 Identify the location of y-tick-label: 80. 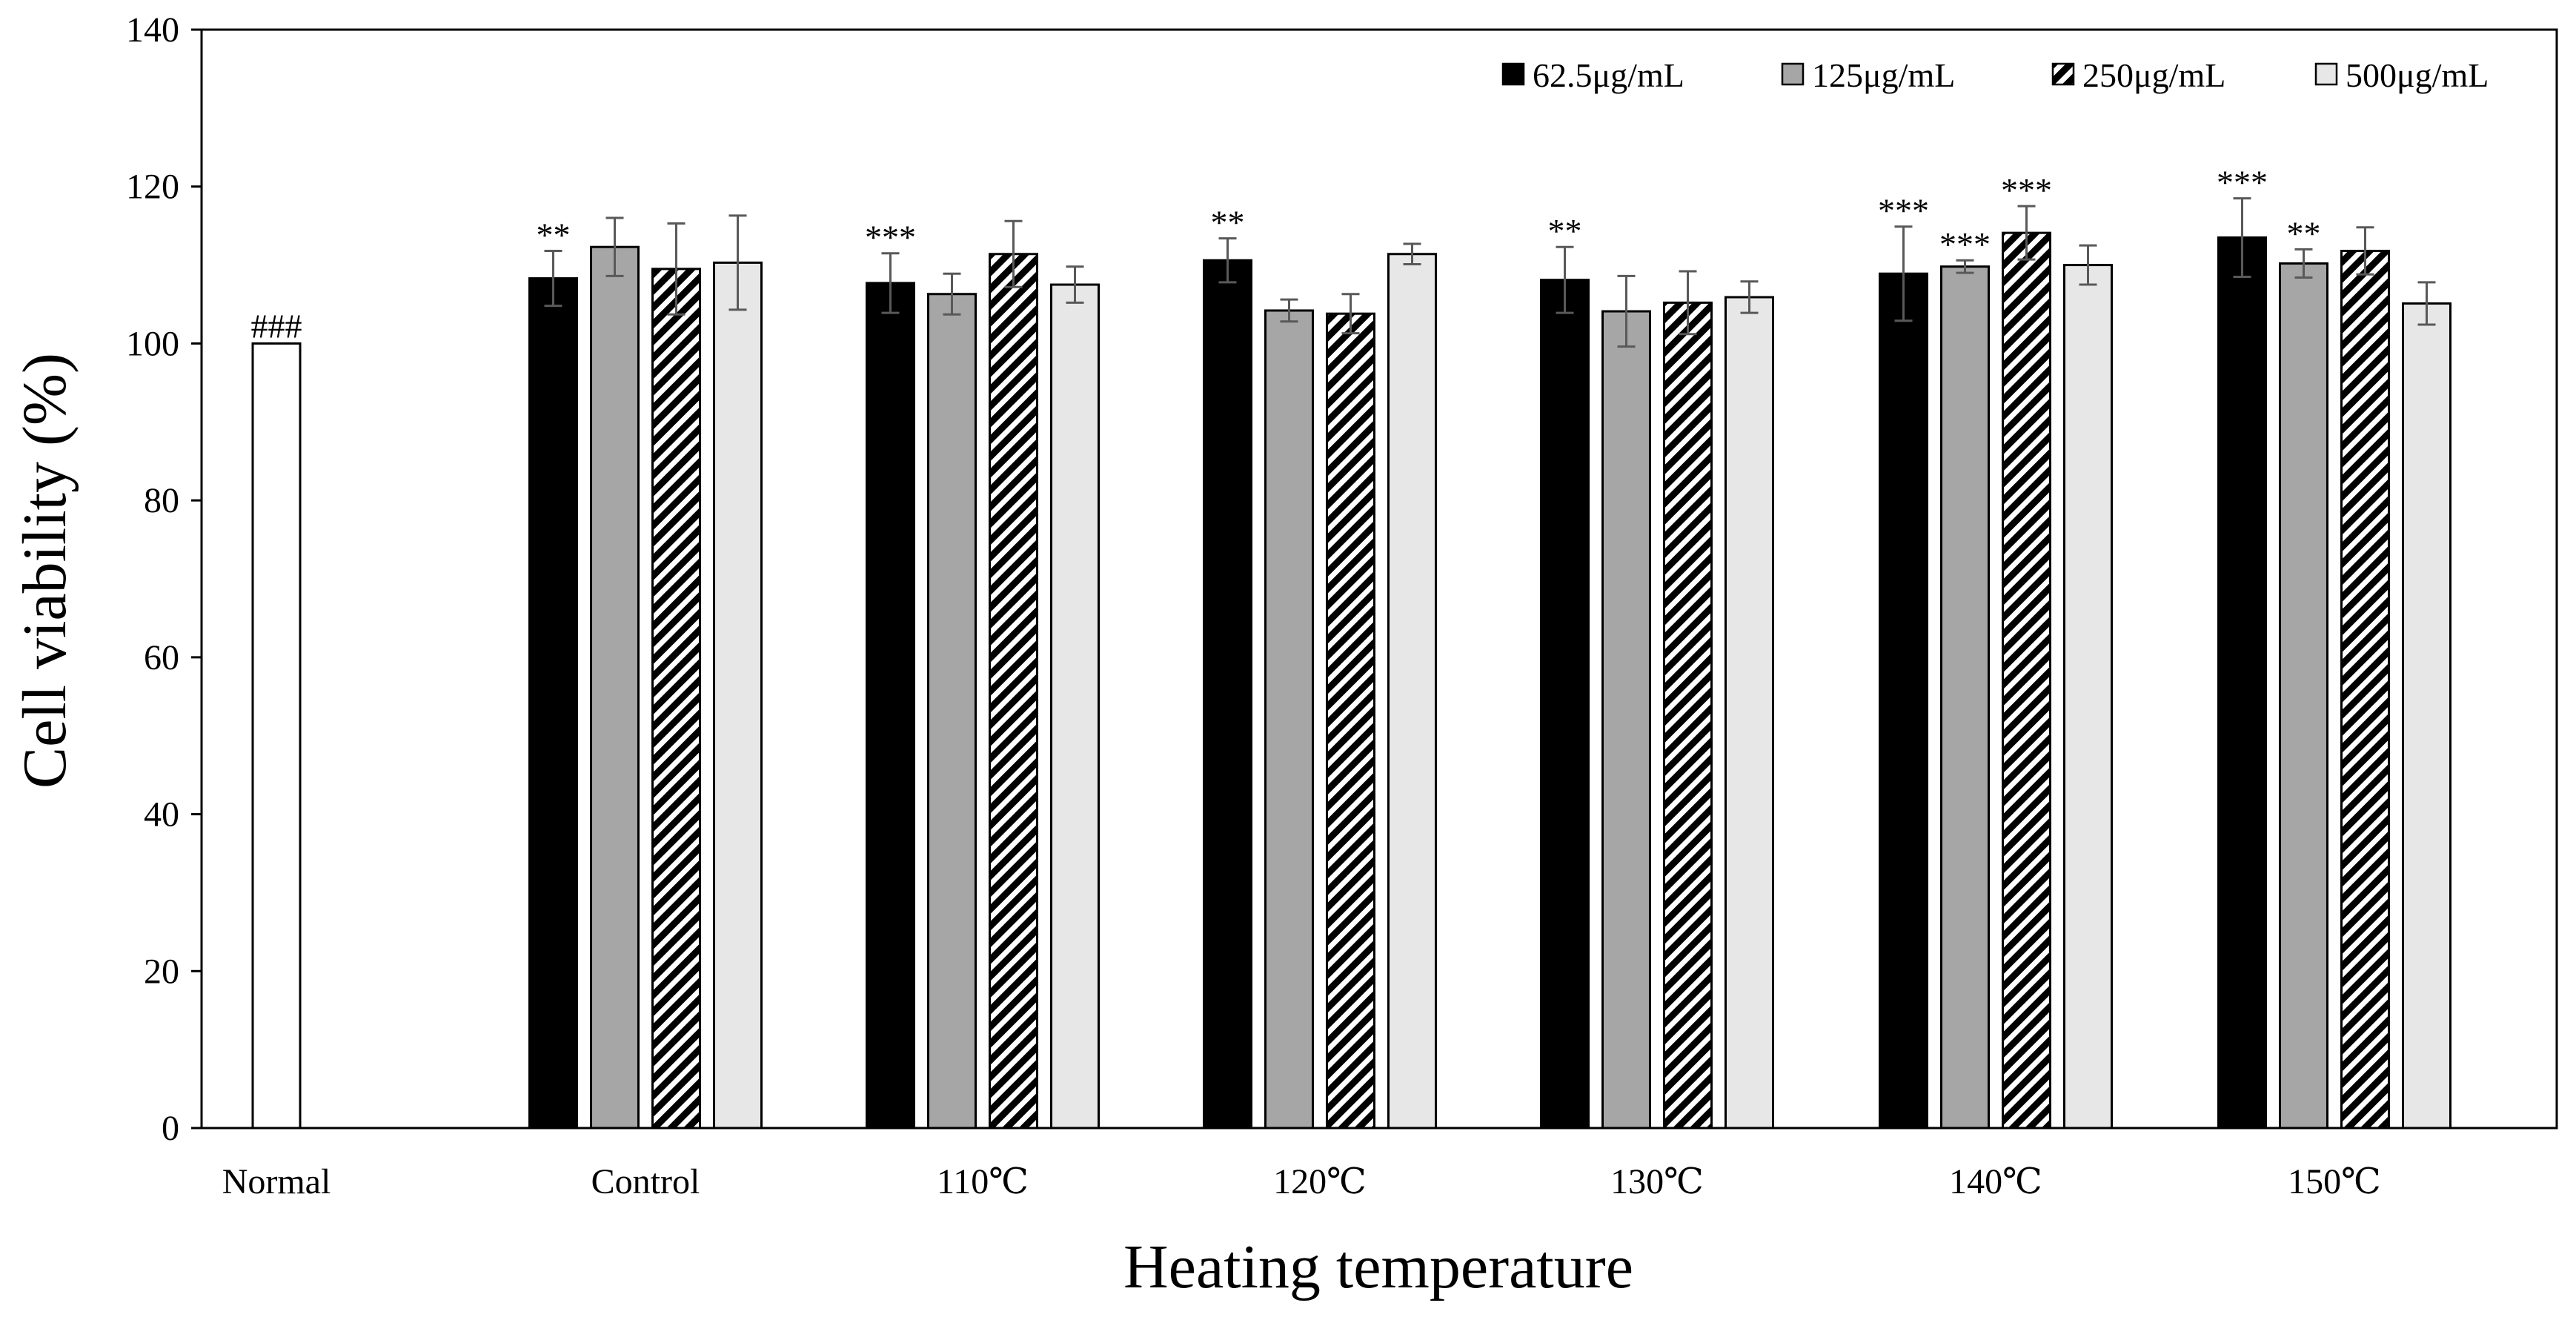
(161, 500).